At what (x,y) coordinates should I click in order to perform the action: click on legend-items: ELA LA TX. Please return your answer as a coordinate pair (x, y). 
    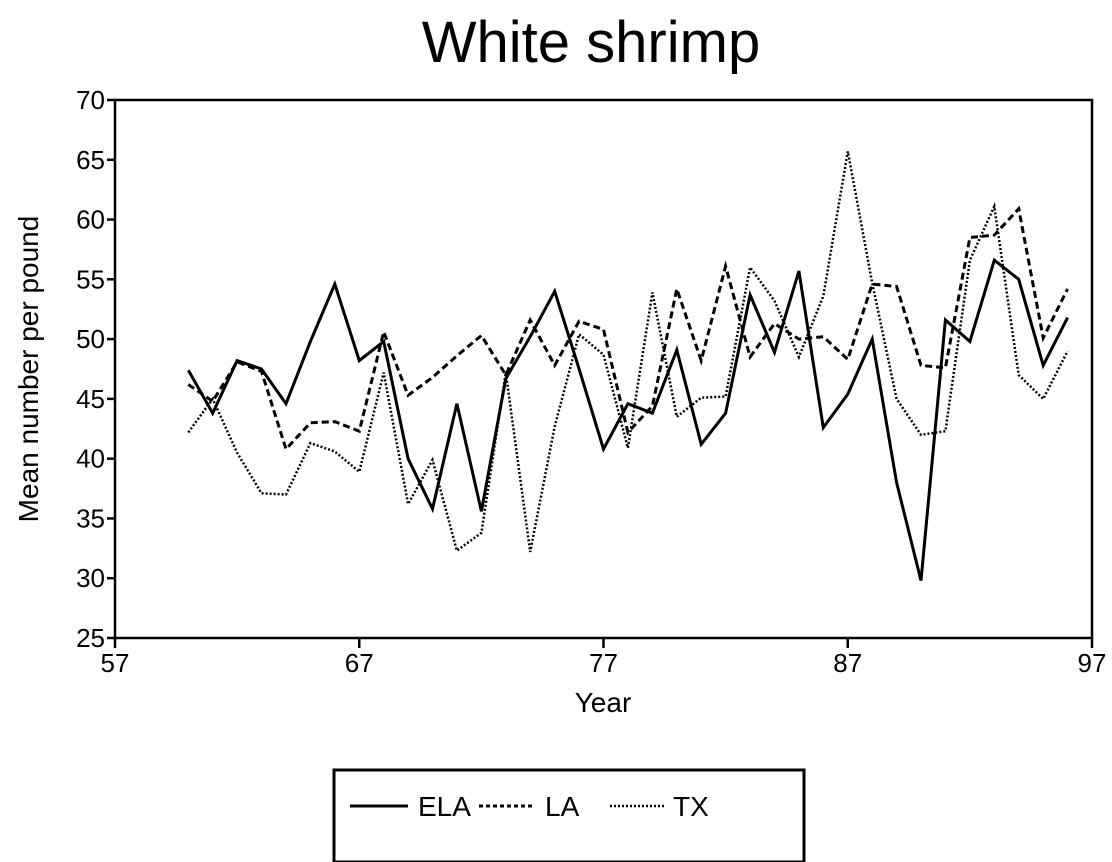
    Looking at the image, I should click on (529, 806).